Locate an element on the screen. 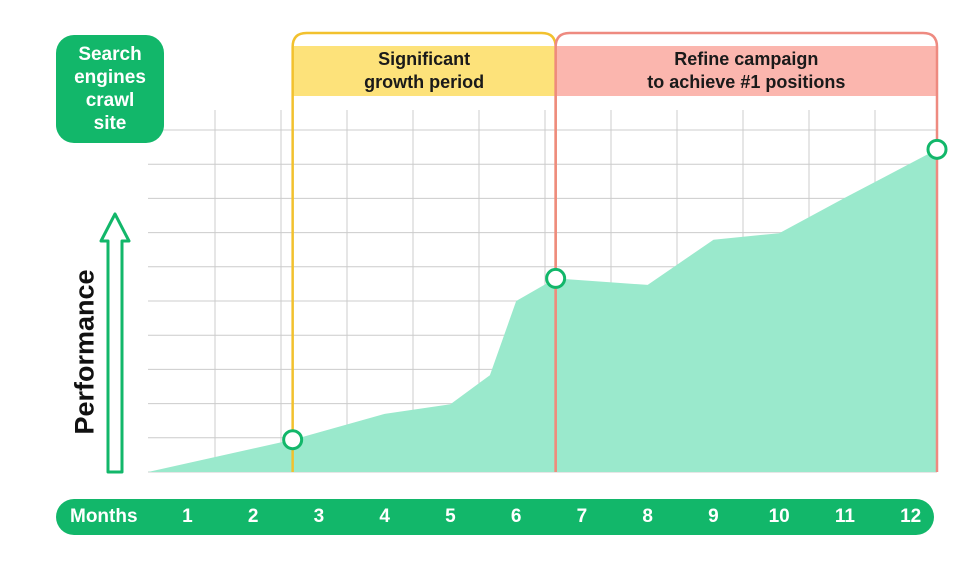 Image resolution: width=977 pixels, height=571 pixels. x-tick-10: 10 is located at coordinates (779, 516).